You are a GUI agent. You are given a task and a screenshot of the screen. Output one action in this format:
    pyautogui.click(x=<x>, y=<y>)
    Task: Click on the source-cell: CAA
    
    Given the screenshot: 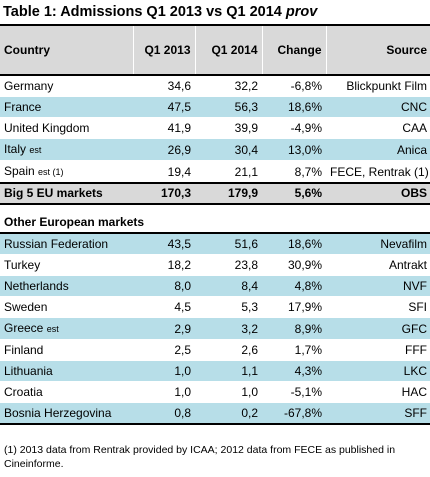 What is the action you would take?
    pyautogui.click(x=378, y=128)
    